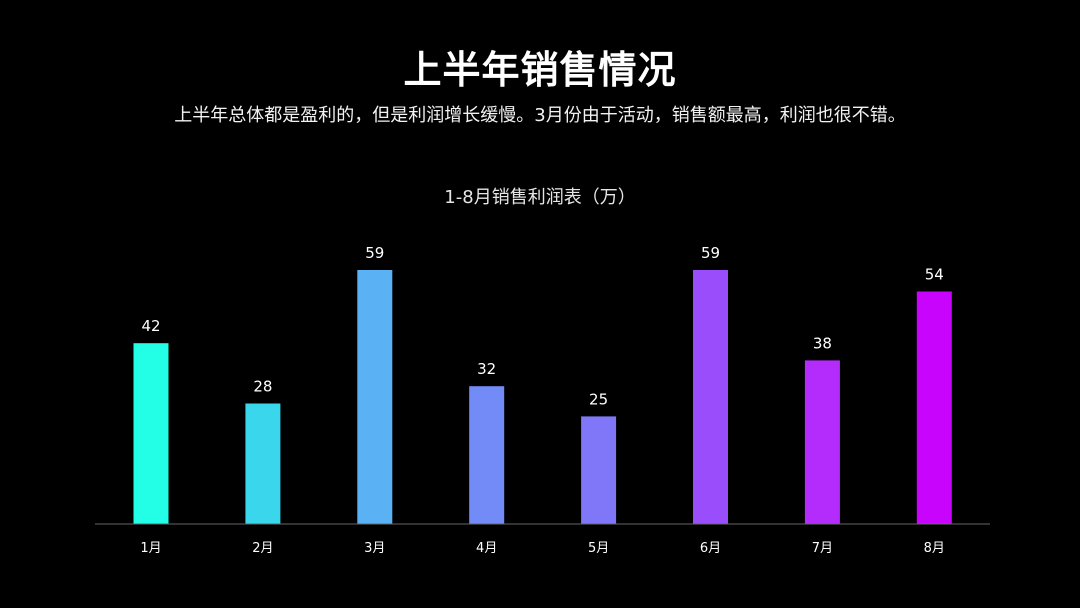 The image size is (1080, 608). What do you see at coordinates (374, 253) in the screenshot?
I see `value-label-3: 59` at bounding box center [374, 253].